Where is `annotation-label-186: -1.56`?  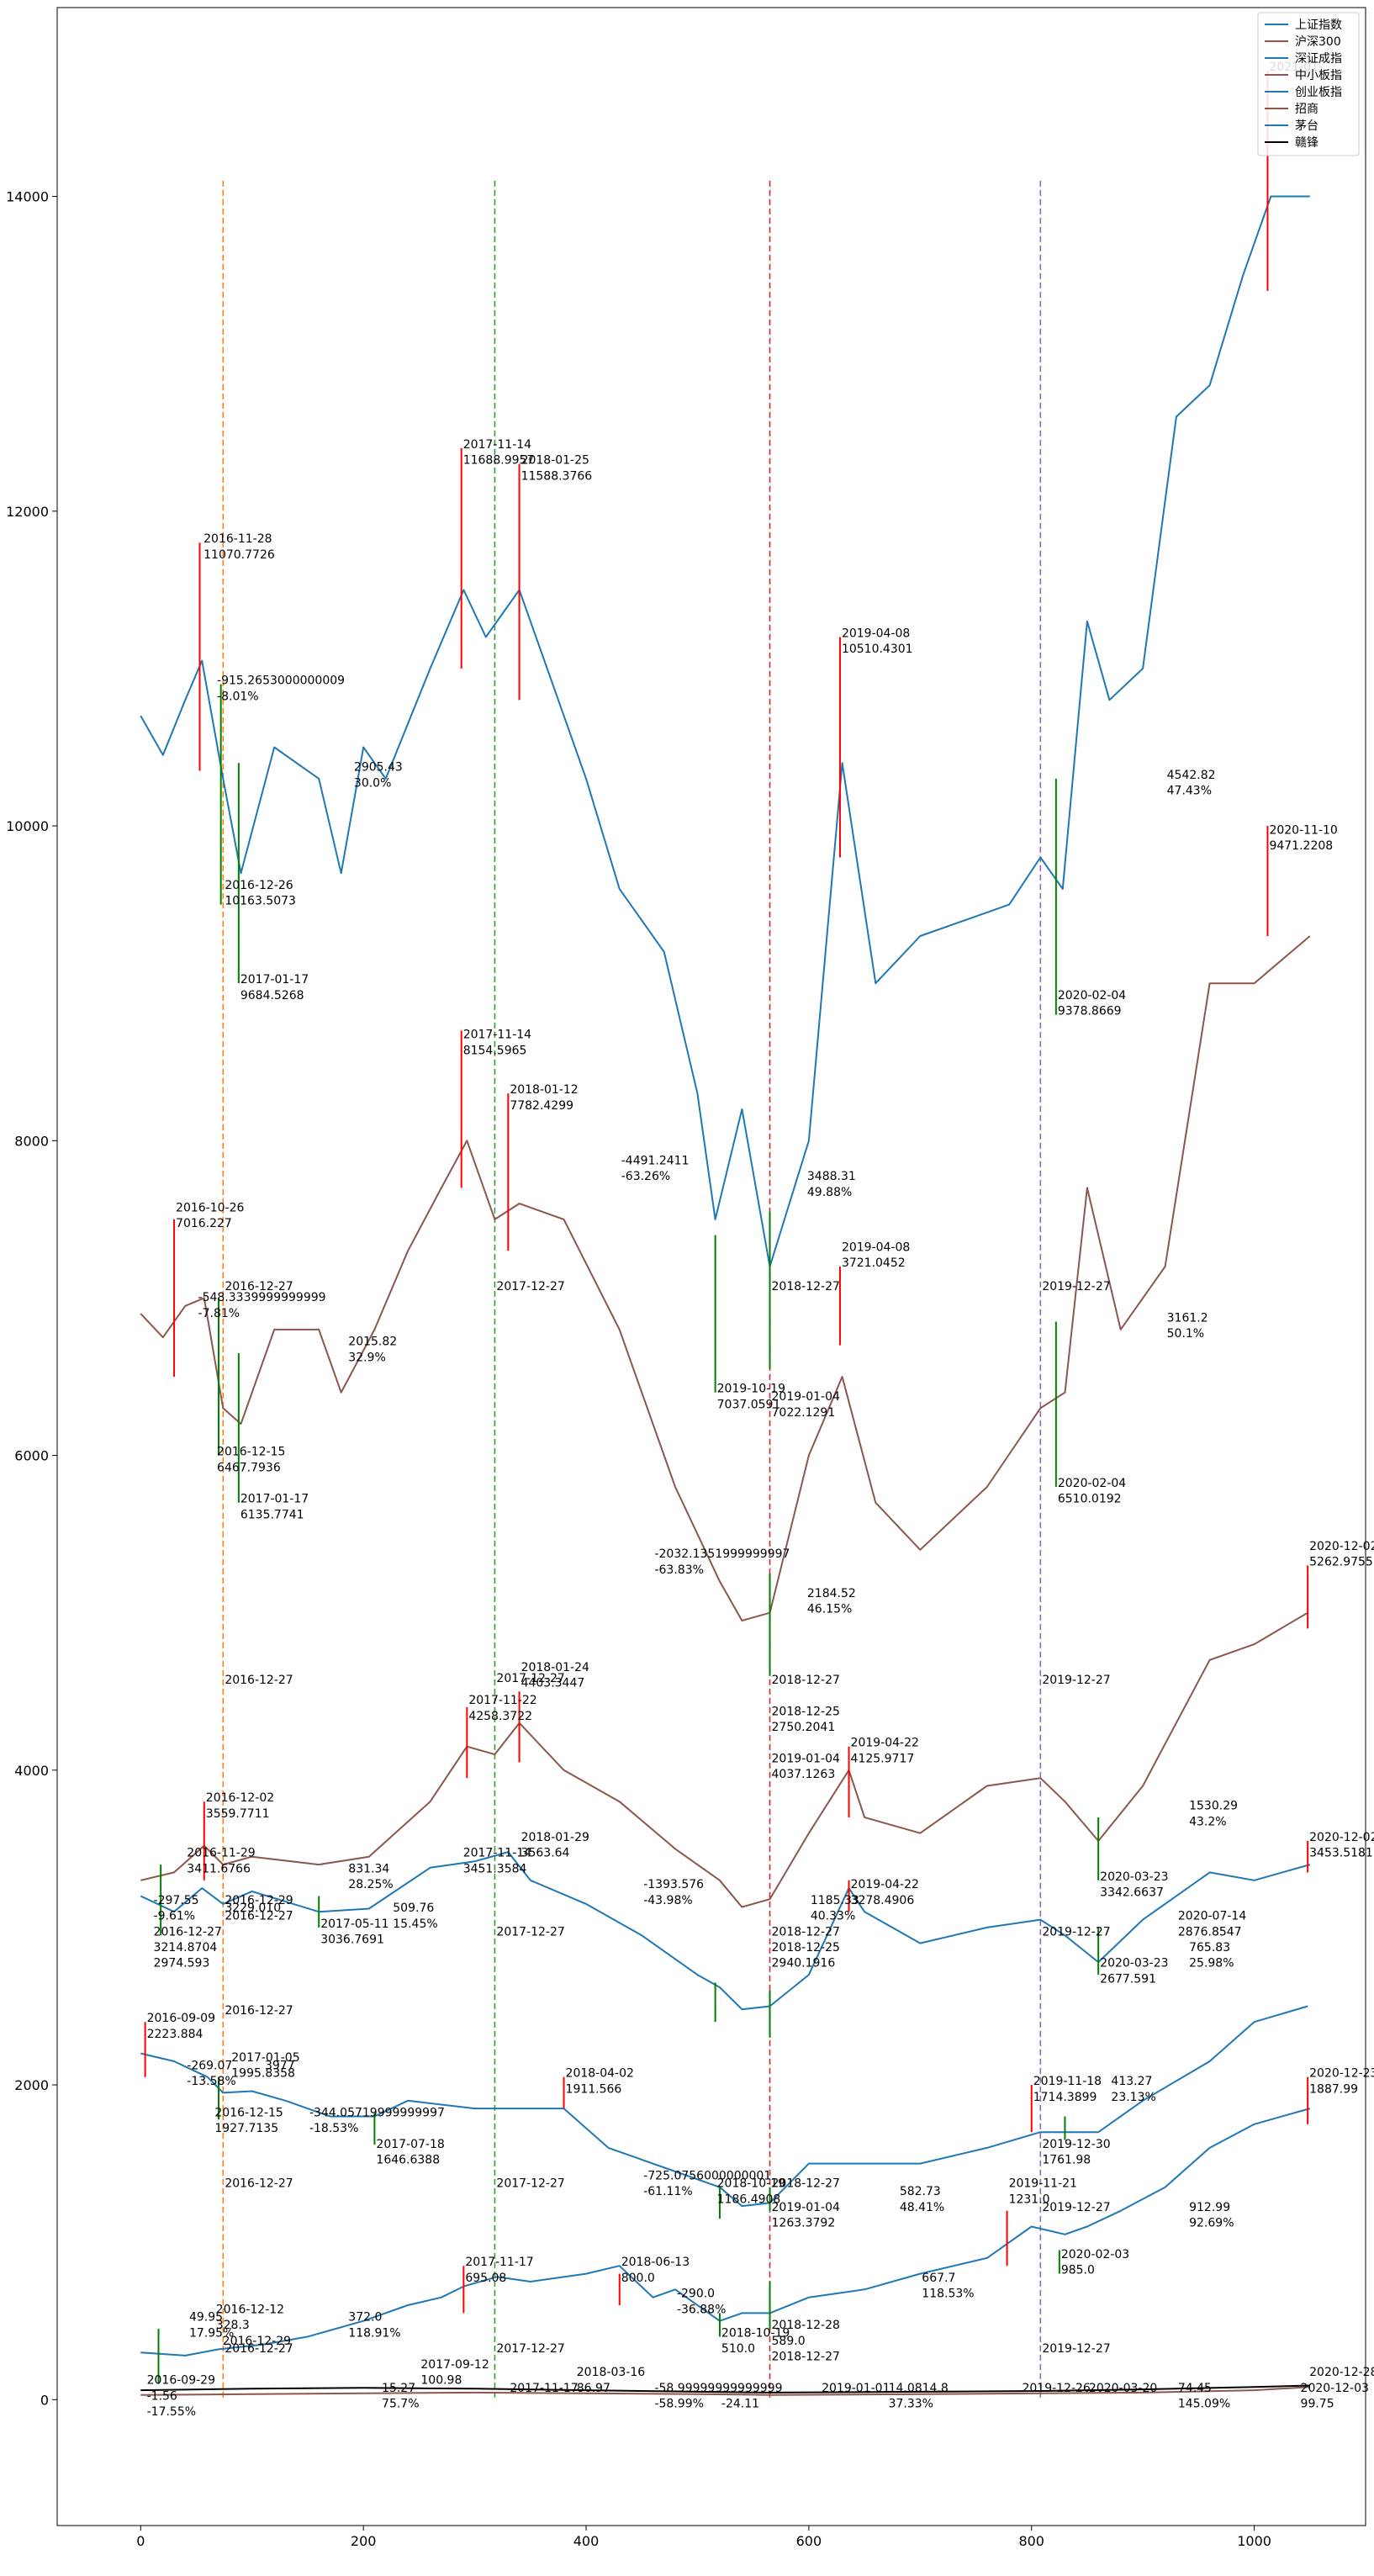 annotation-label-186: -1.56 is located at coordinates (162, 2396).